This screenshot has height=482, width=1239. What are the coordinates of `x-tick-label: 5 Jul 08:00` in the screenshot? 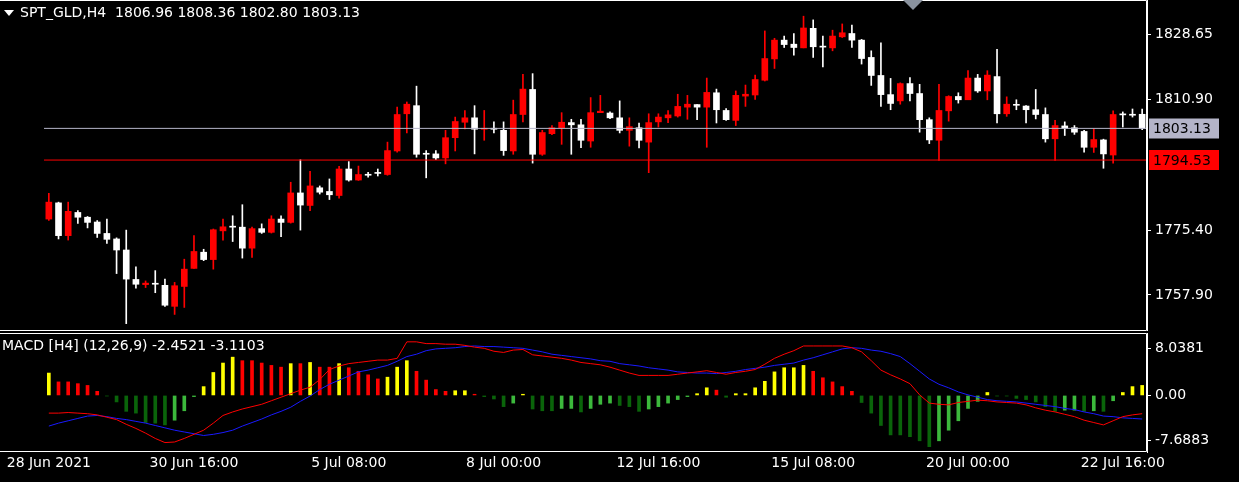 It's located at (349, 462).